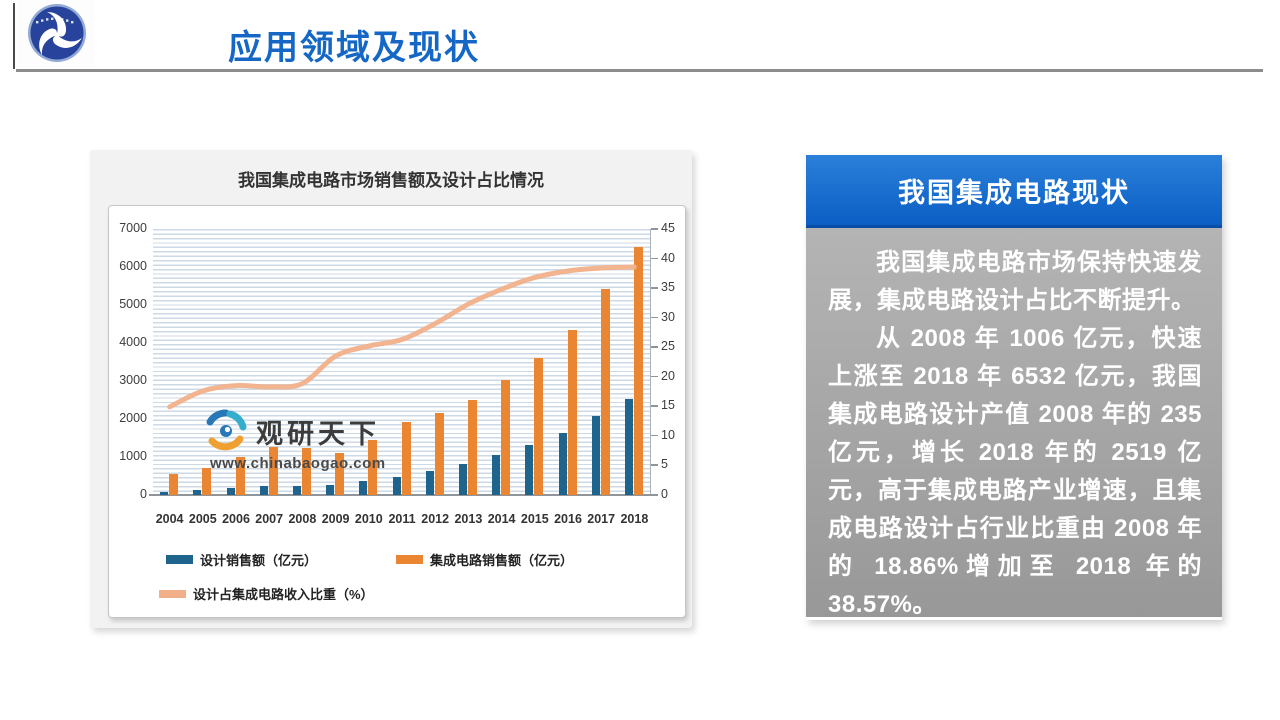  Describe the element at coordinates (668, 228) in the screenshot. I see `y-right-tick-label: 45` at that location.